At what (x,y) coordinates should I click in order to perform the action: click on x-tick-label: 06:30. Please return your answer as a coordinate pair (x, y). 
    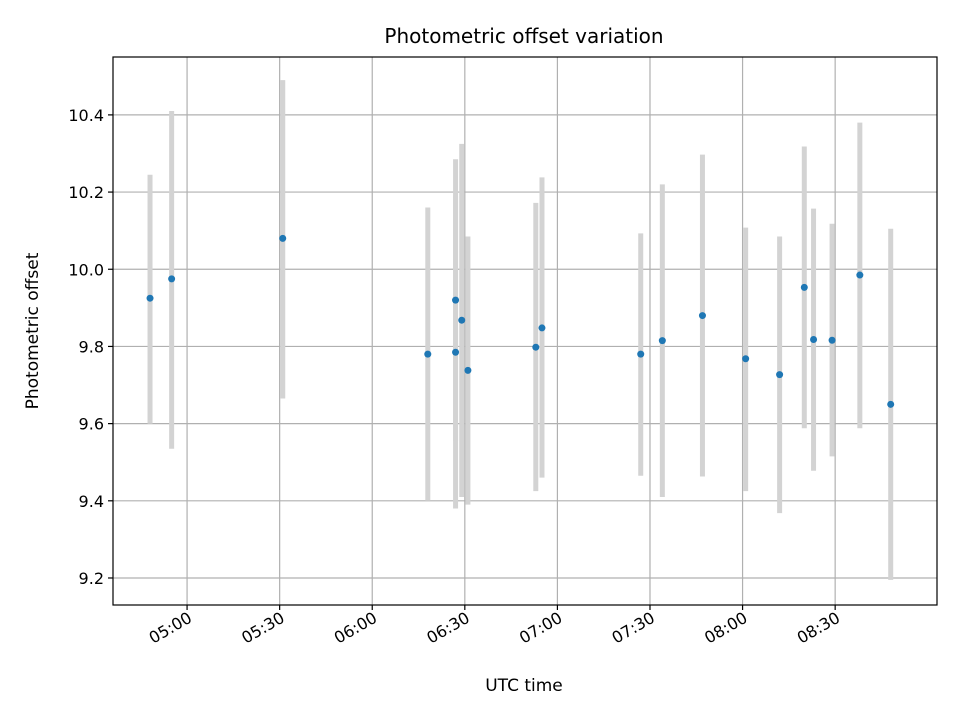
    Looking at the image, I should click on (447, 628).